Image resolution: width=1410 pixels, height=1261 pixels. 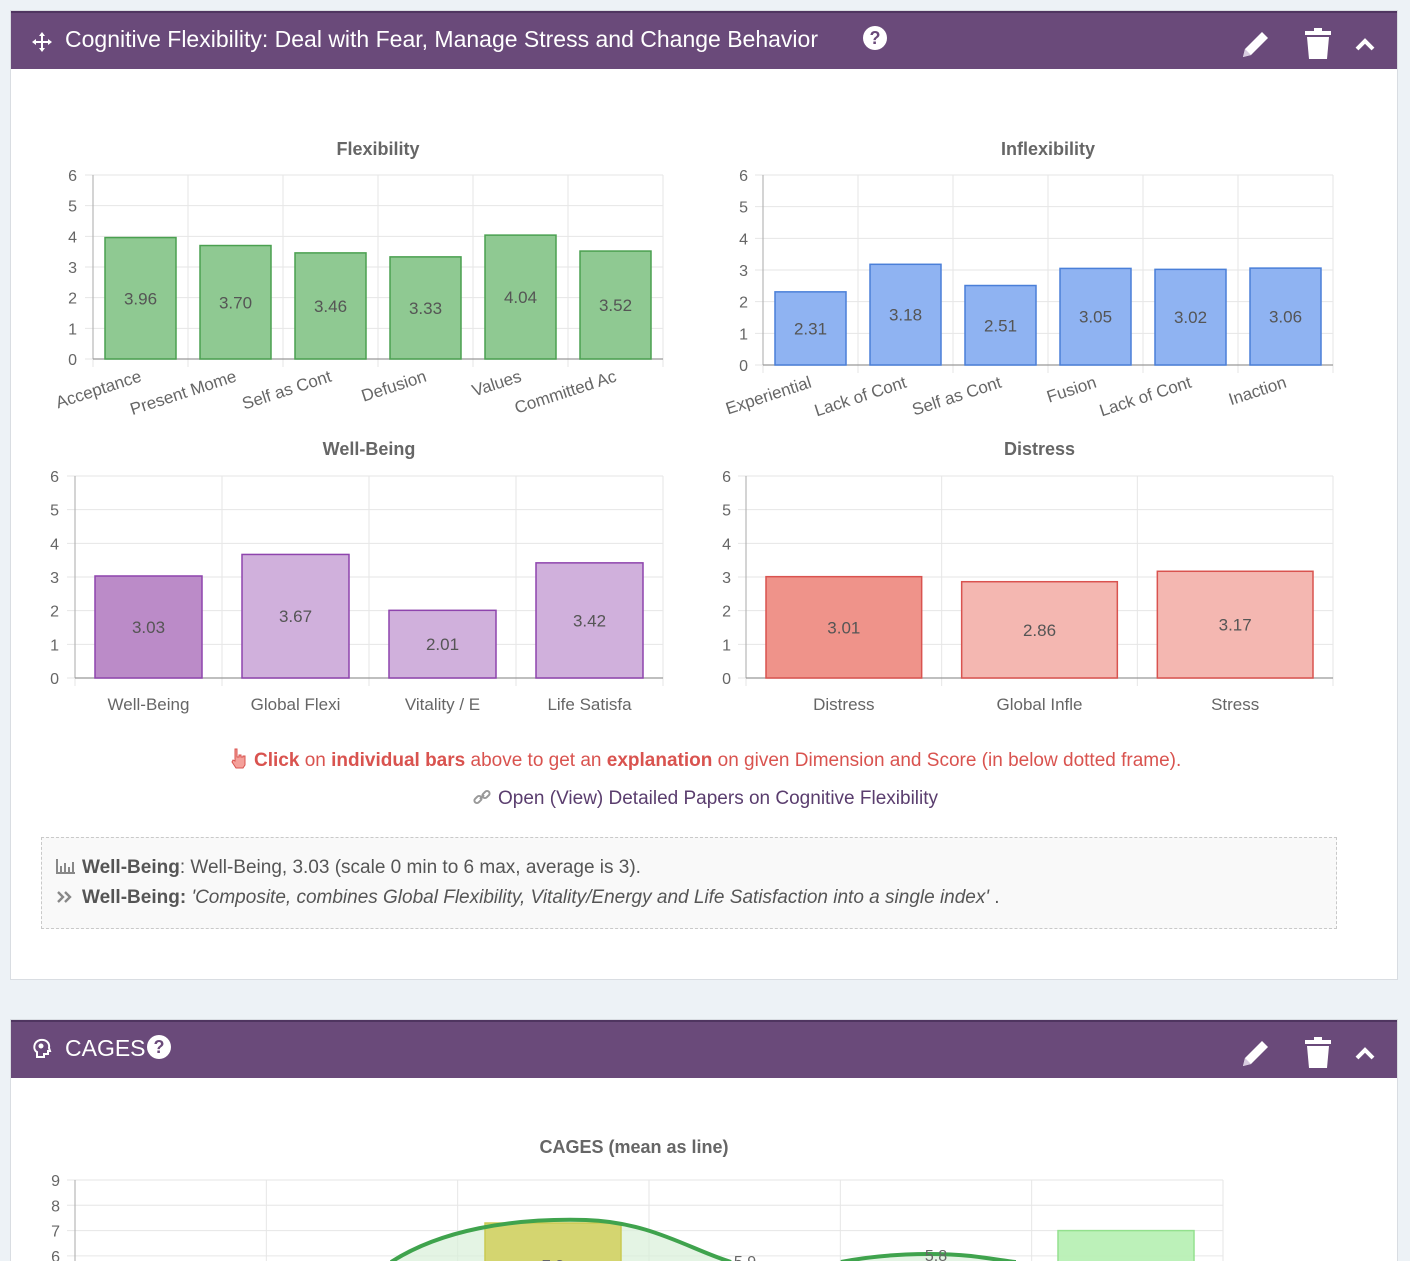 What do you see at coordinates (55, 1206) in the screenshot?
I see `y-tick-label: 8` at bounding box center [55, 1206].